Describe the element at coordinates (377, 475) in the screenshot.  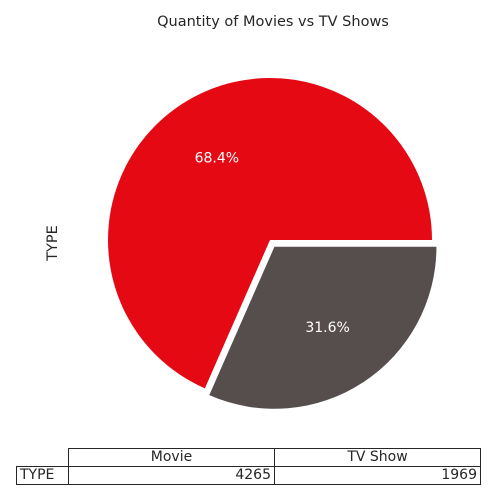
I see `table-cell-tv-show-count: 1969` at that location.